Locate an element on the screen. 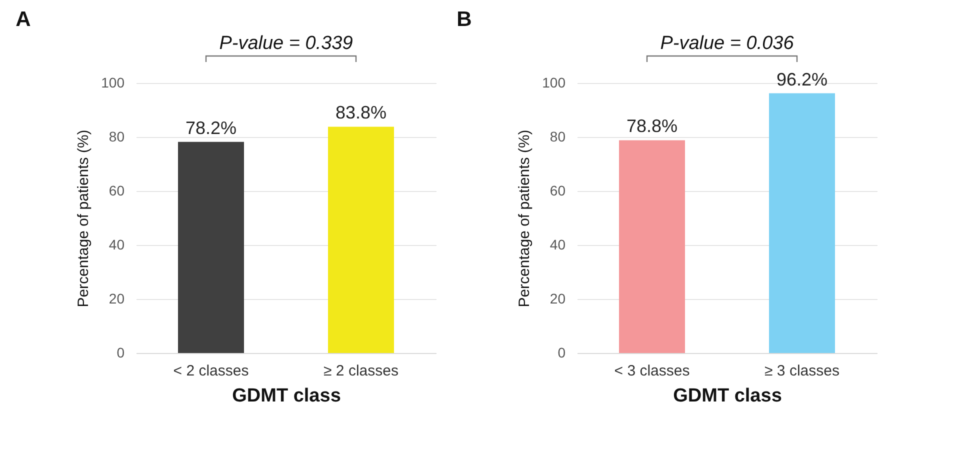 The height and width of the screenshot is (463, 956). data-label: 96.2% is located at coordinates (802, 79).